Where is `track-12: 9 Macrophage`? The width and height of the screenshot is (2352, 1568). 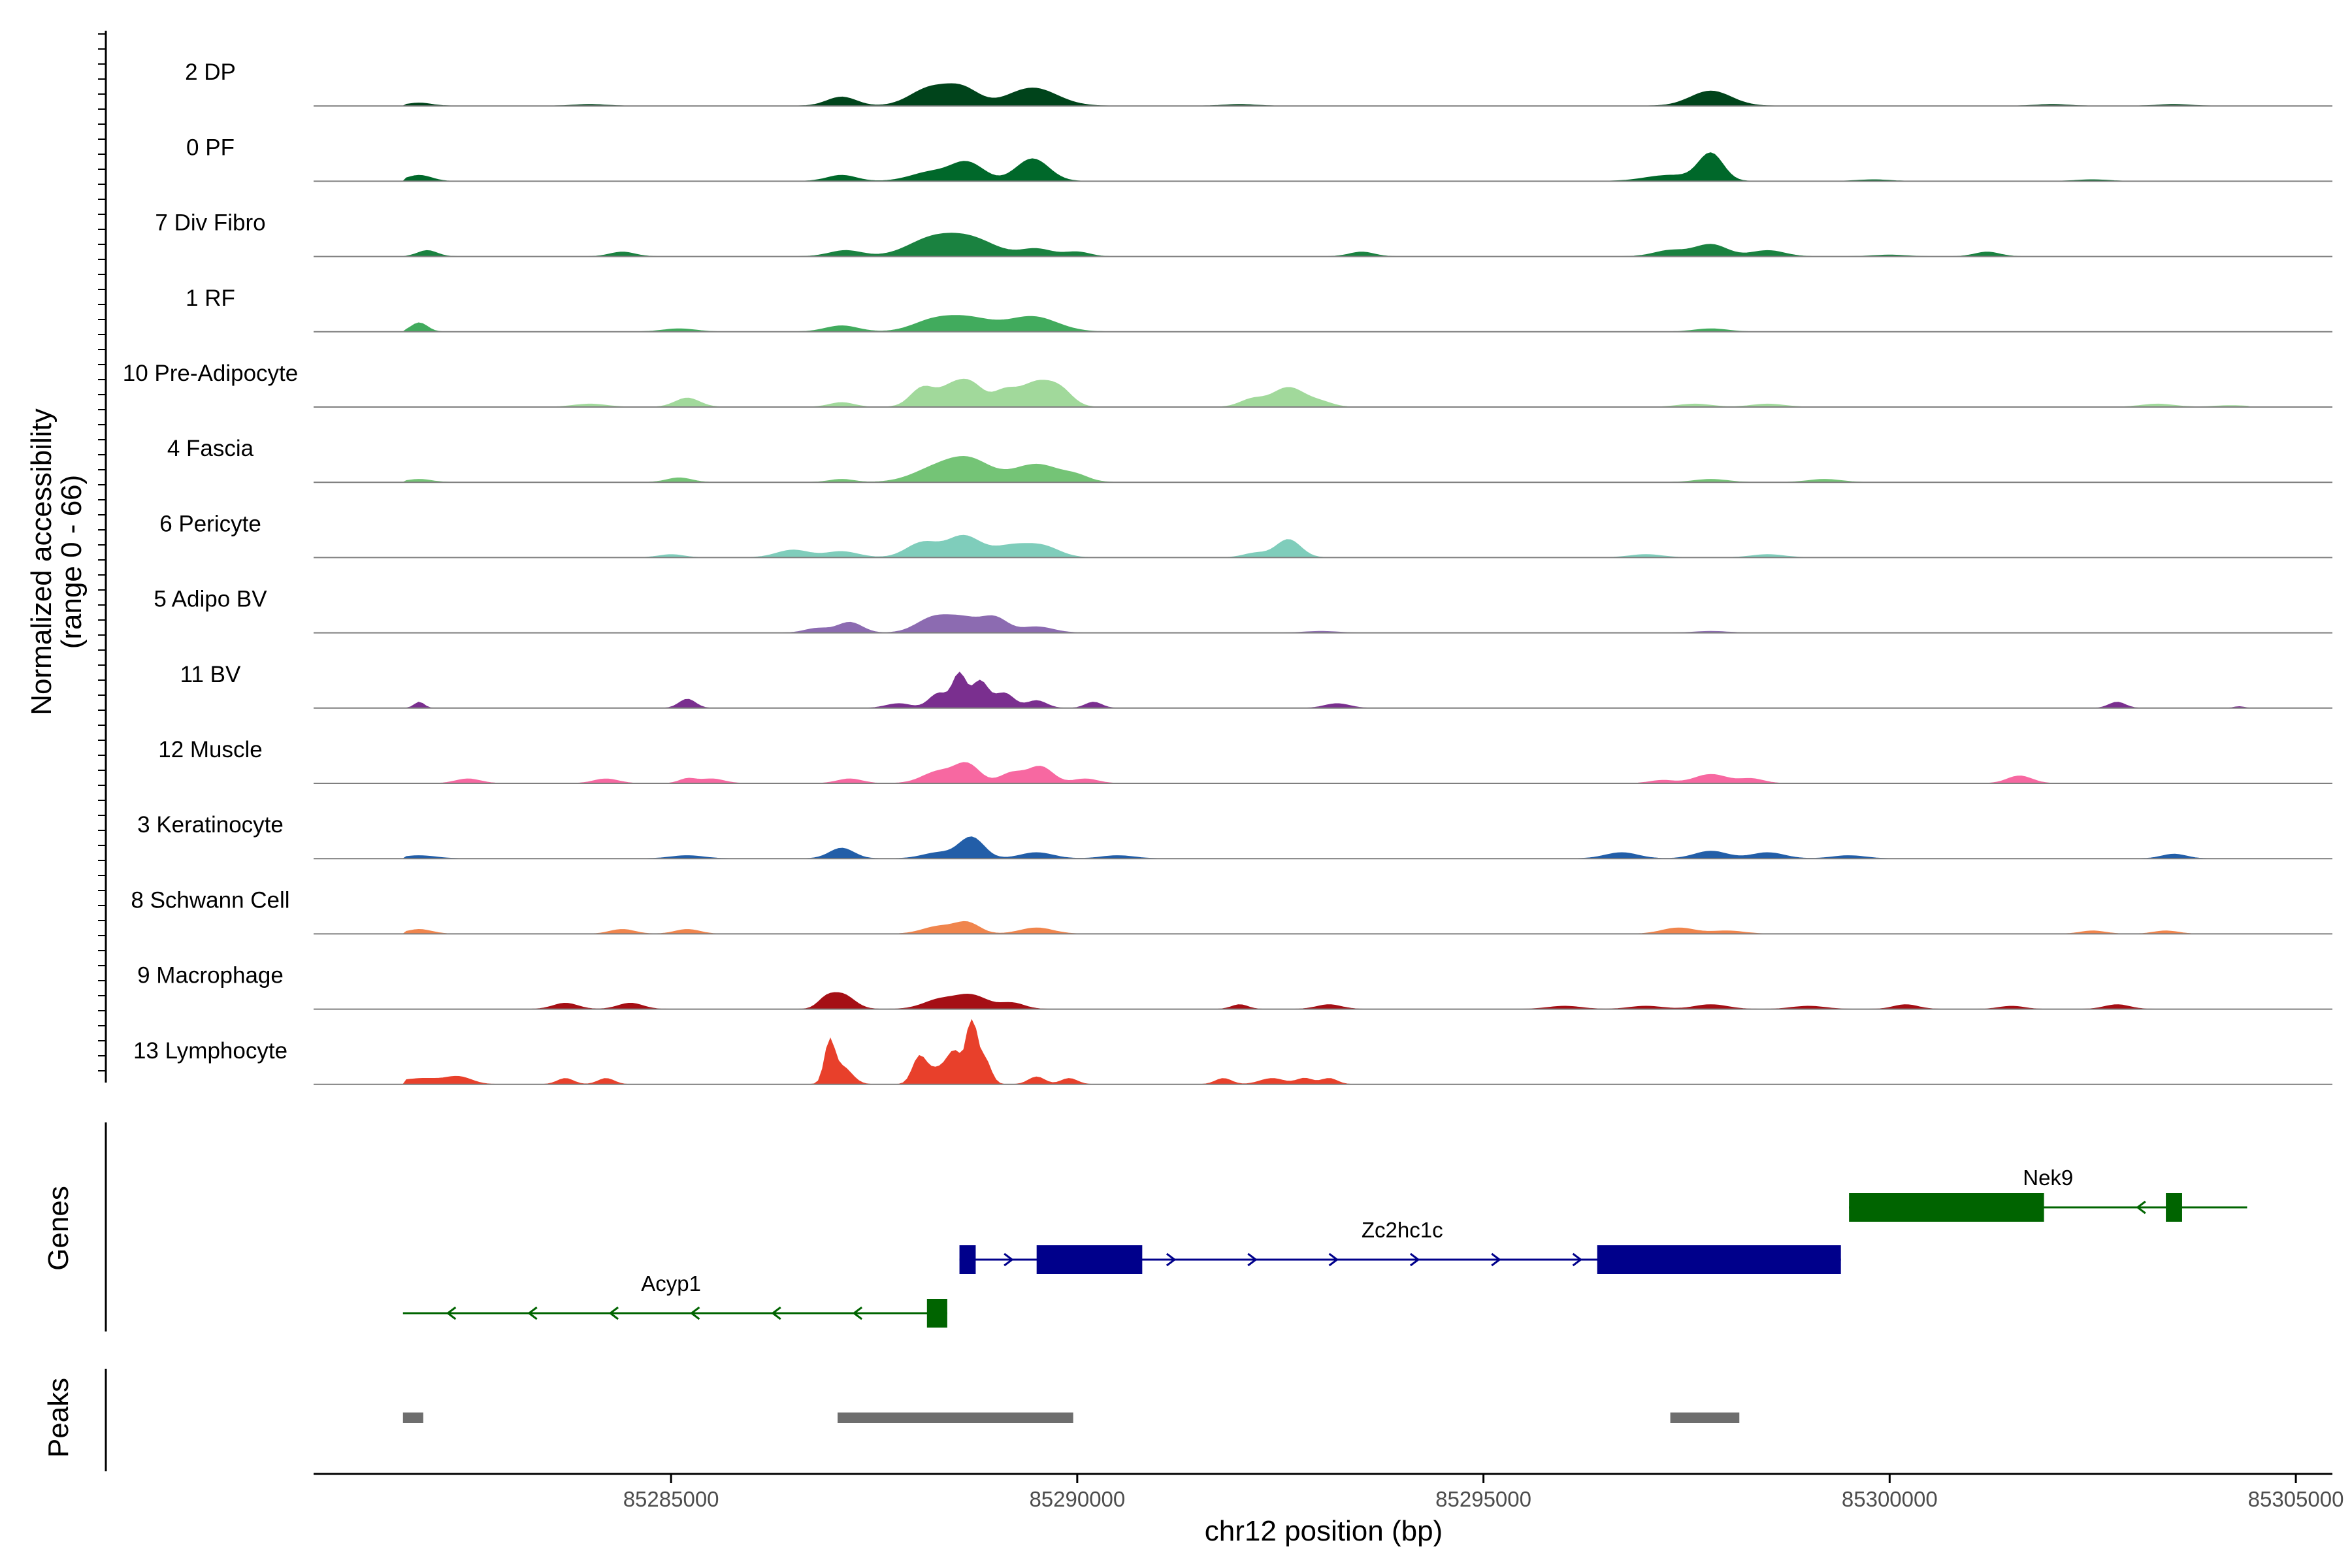
track-12: 9 Macrophage is located at coordinates (1234, 986).